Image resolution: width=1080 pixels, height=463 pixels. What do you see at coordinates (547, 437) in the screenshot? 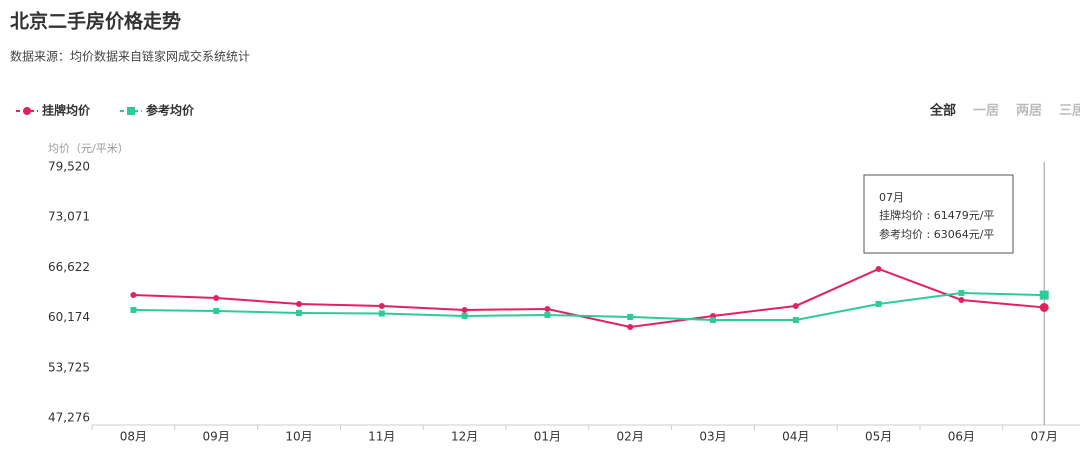
I see `x-tick-label: 01月` at bounding box center [547, 437].